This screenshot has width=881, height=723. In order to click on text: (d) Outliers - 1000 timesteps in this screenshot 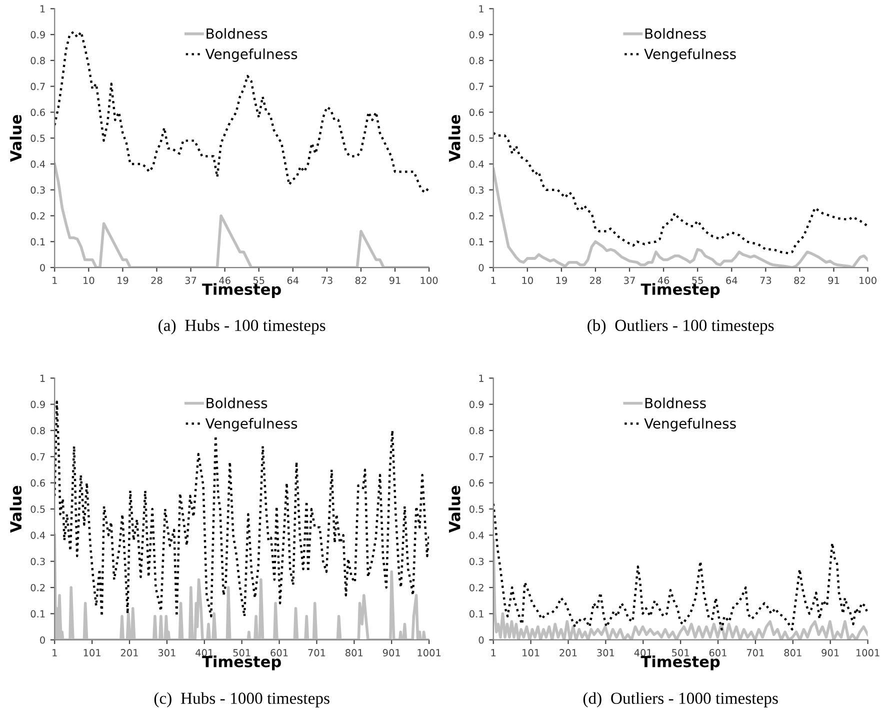, I will do `click(680, 700)`.